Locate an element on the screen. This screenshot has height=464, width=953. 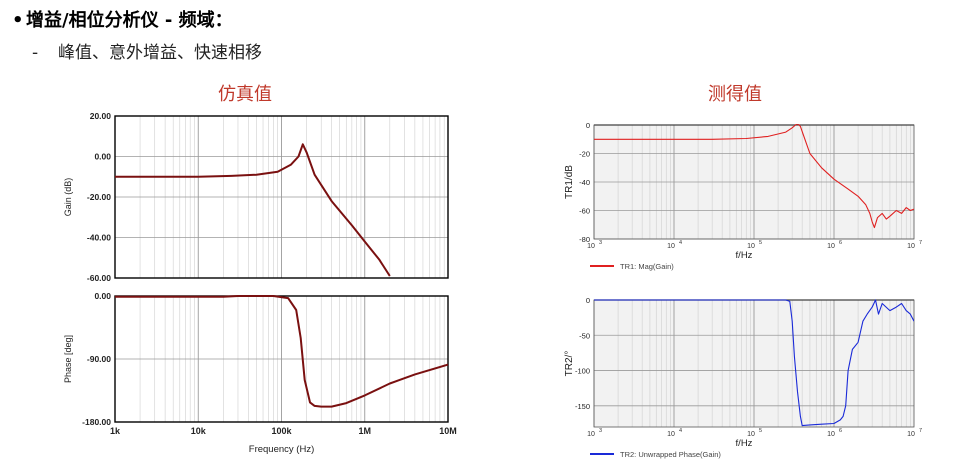
sim-phase-frame is located at coordinates (281, 359).